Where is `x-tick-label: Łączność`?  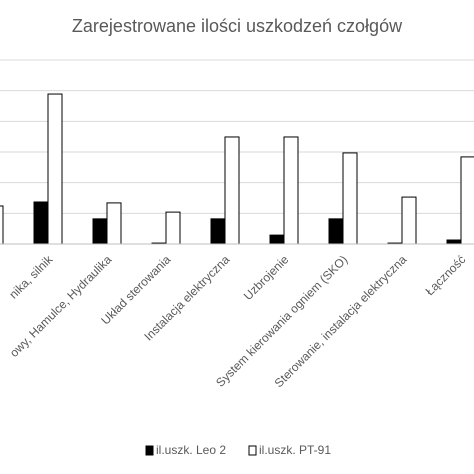
x-tick-label: Łączność is located at coordinates (446, 275).